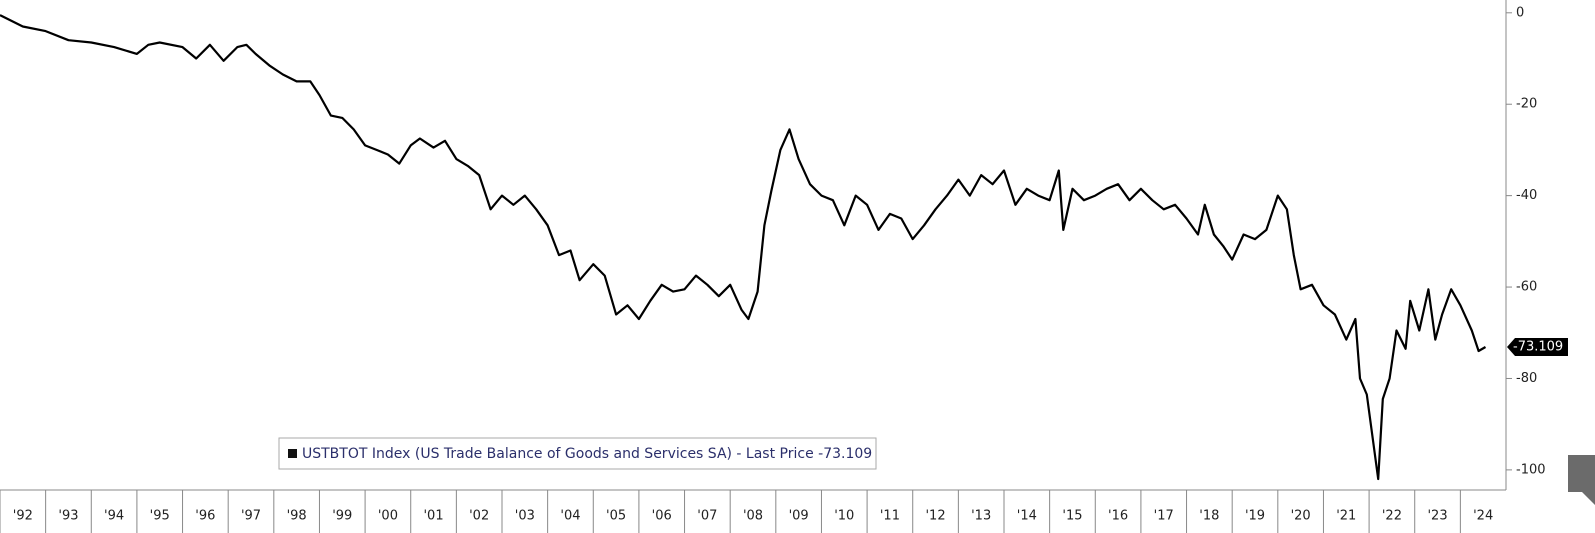 The width and height of the screenshot is (1595, 533). What do you see at coordinates (114, 516) in the screenshot?
I see `x-tick-label: '94` at bounding box center [114, 516].